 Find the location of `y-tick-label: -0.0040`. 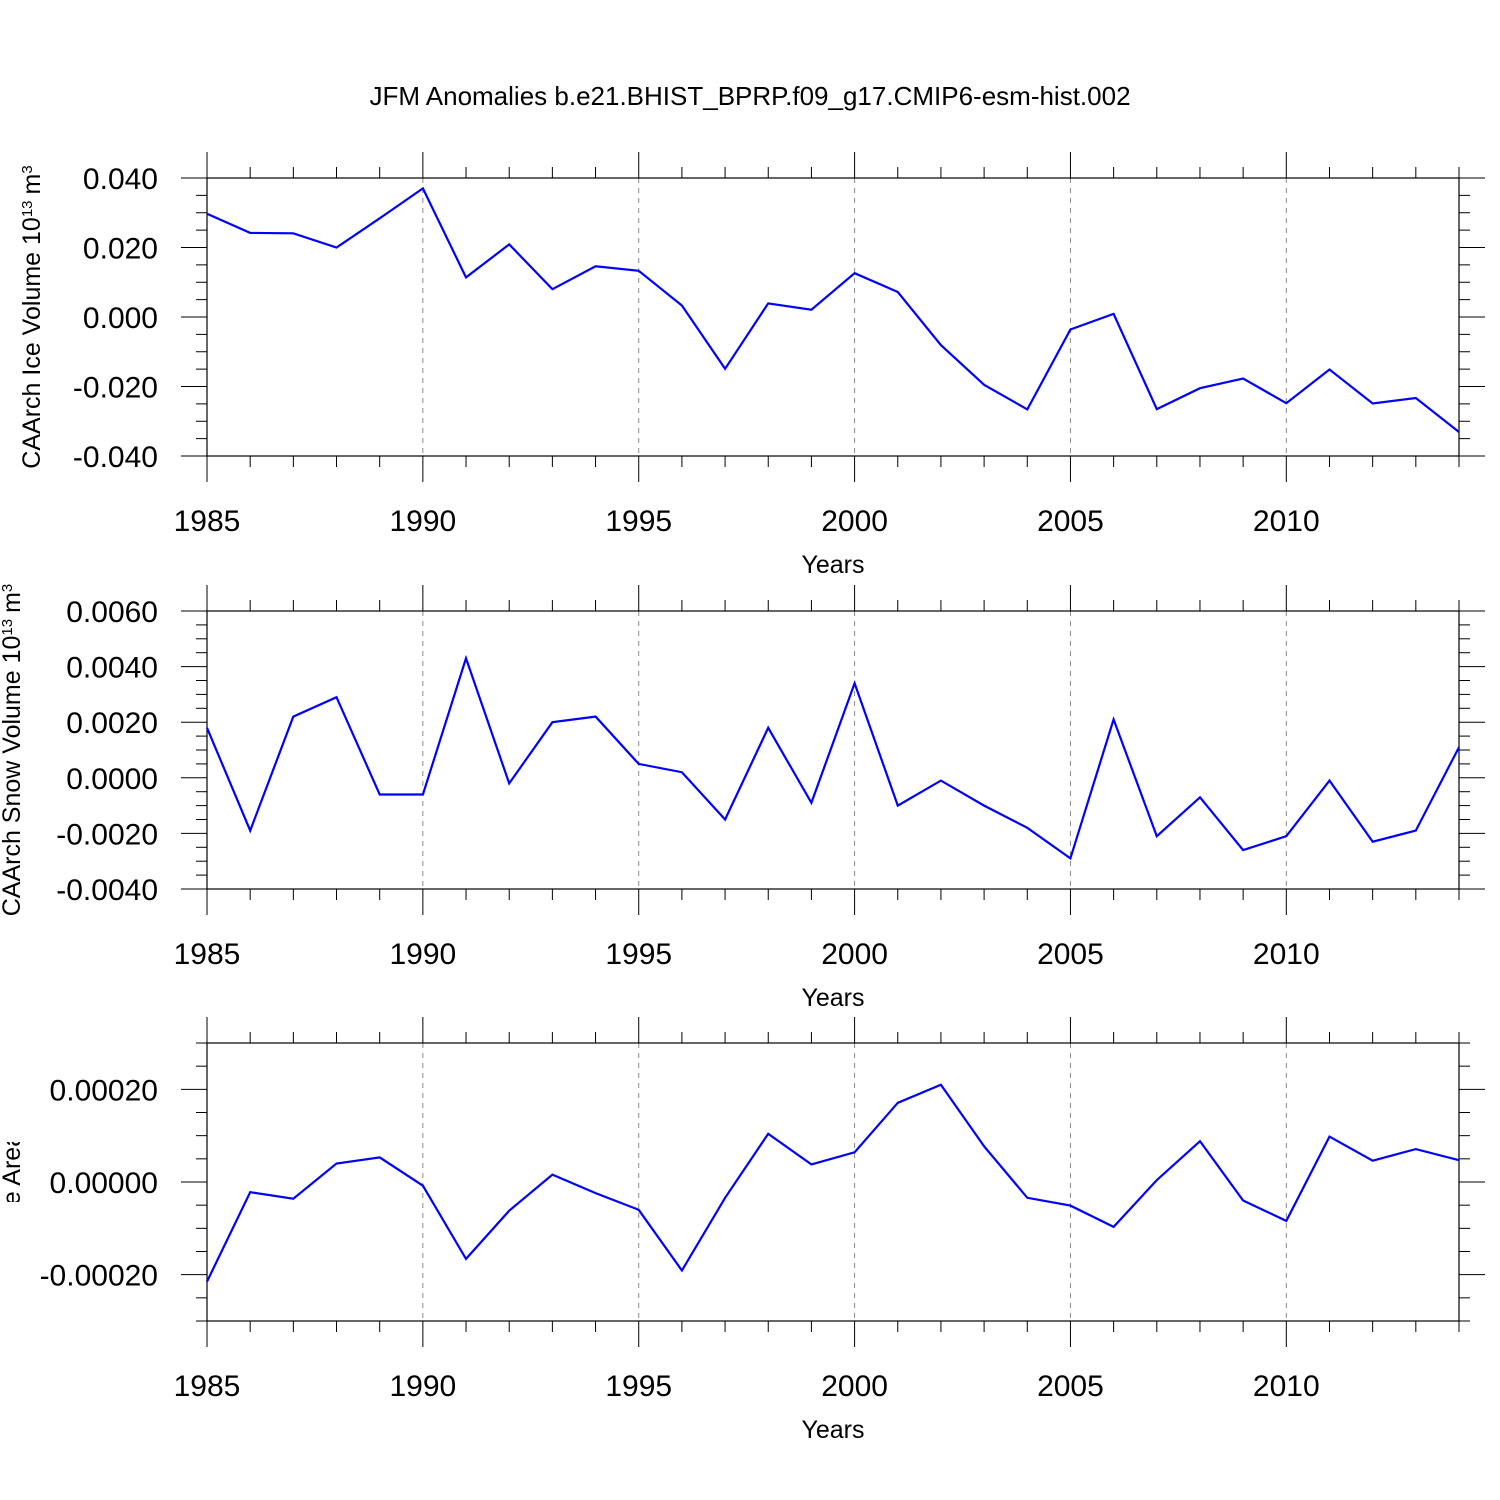

y-tick-label: -0.0040 is located at coordinates (107, 890).